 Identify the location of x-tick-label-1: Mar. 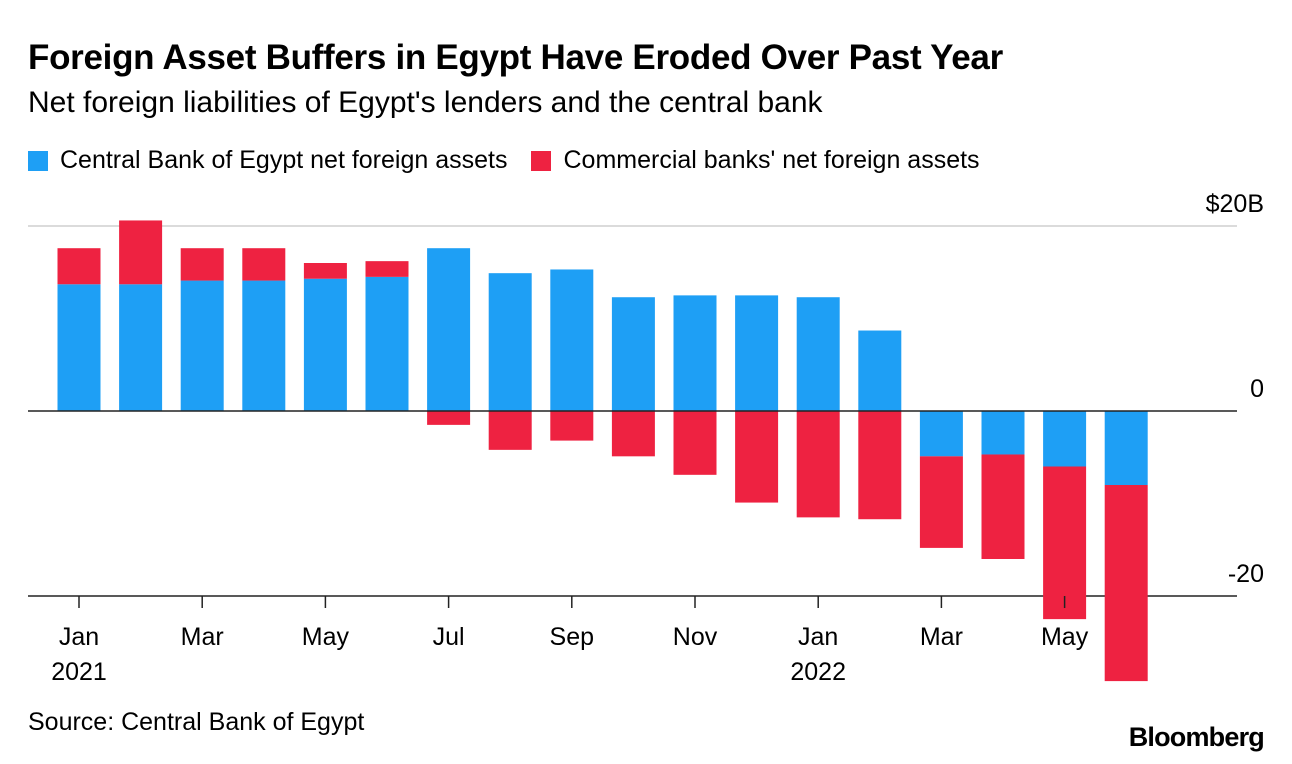
(202, 637).